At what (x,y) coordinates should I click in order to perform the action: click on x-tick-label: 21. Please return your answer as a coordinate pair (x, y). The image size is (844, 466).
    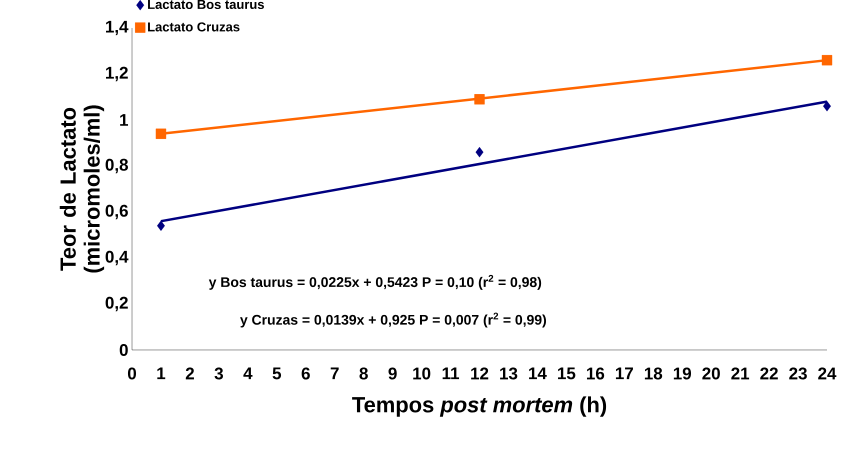
    Looking at the image, I should click on (740, 374).